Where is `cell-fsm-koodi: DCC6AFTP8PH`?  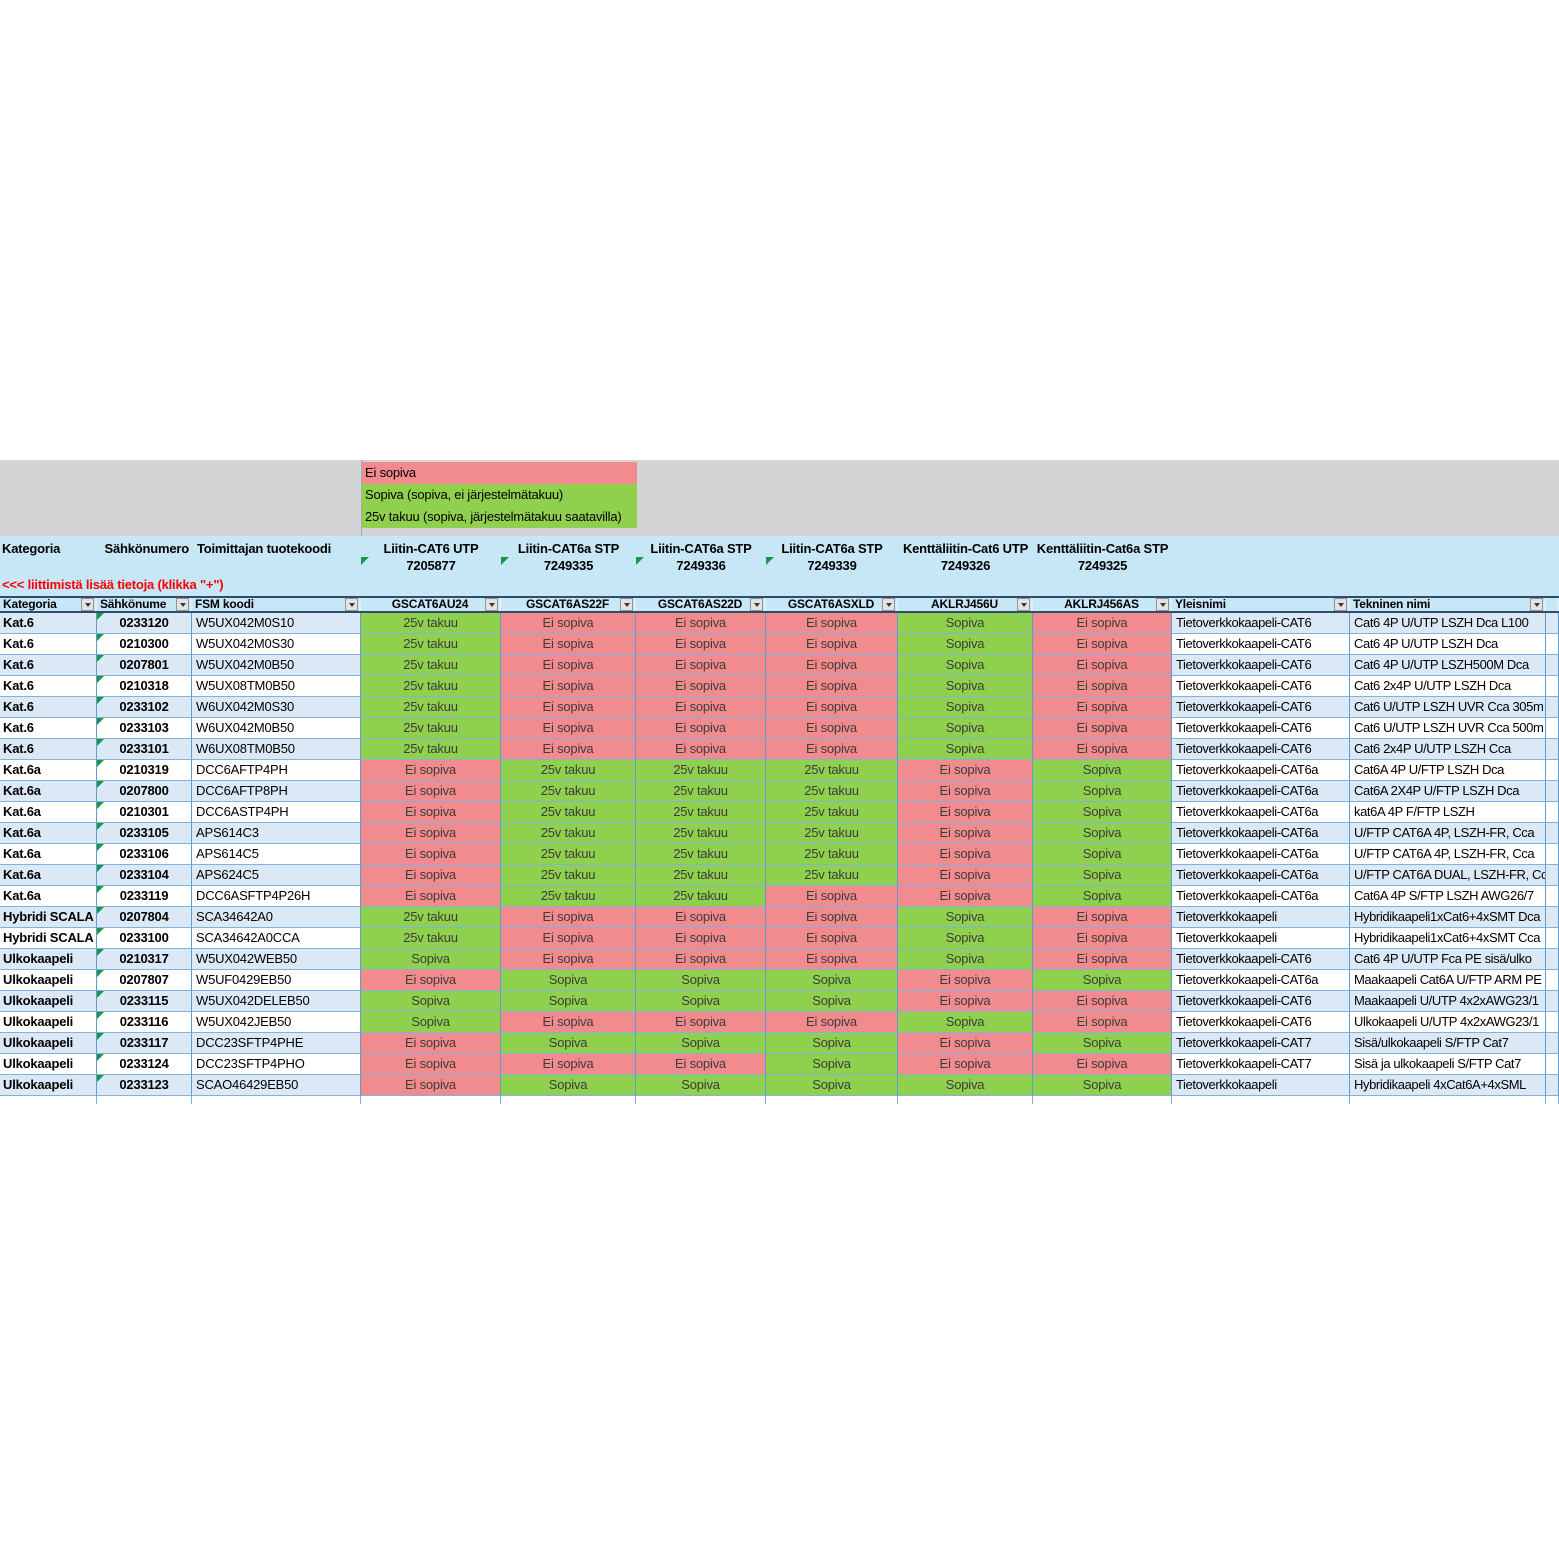
cell-fsm-koodi: DCC6AFTP8PH is located at coordinates (276, 791).